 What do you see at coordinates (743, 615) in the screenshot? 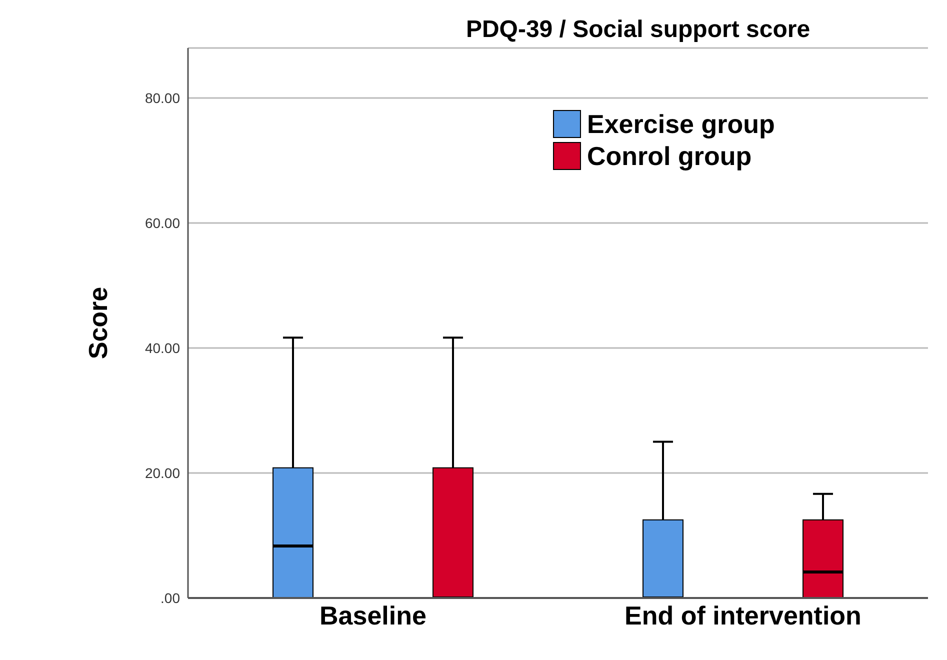
I see `x-tick-label: End of intervention` at bounding box center [743, 615].